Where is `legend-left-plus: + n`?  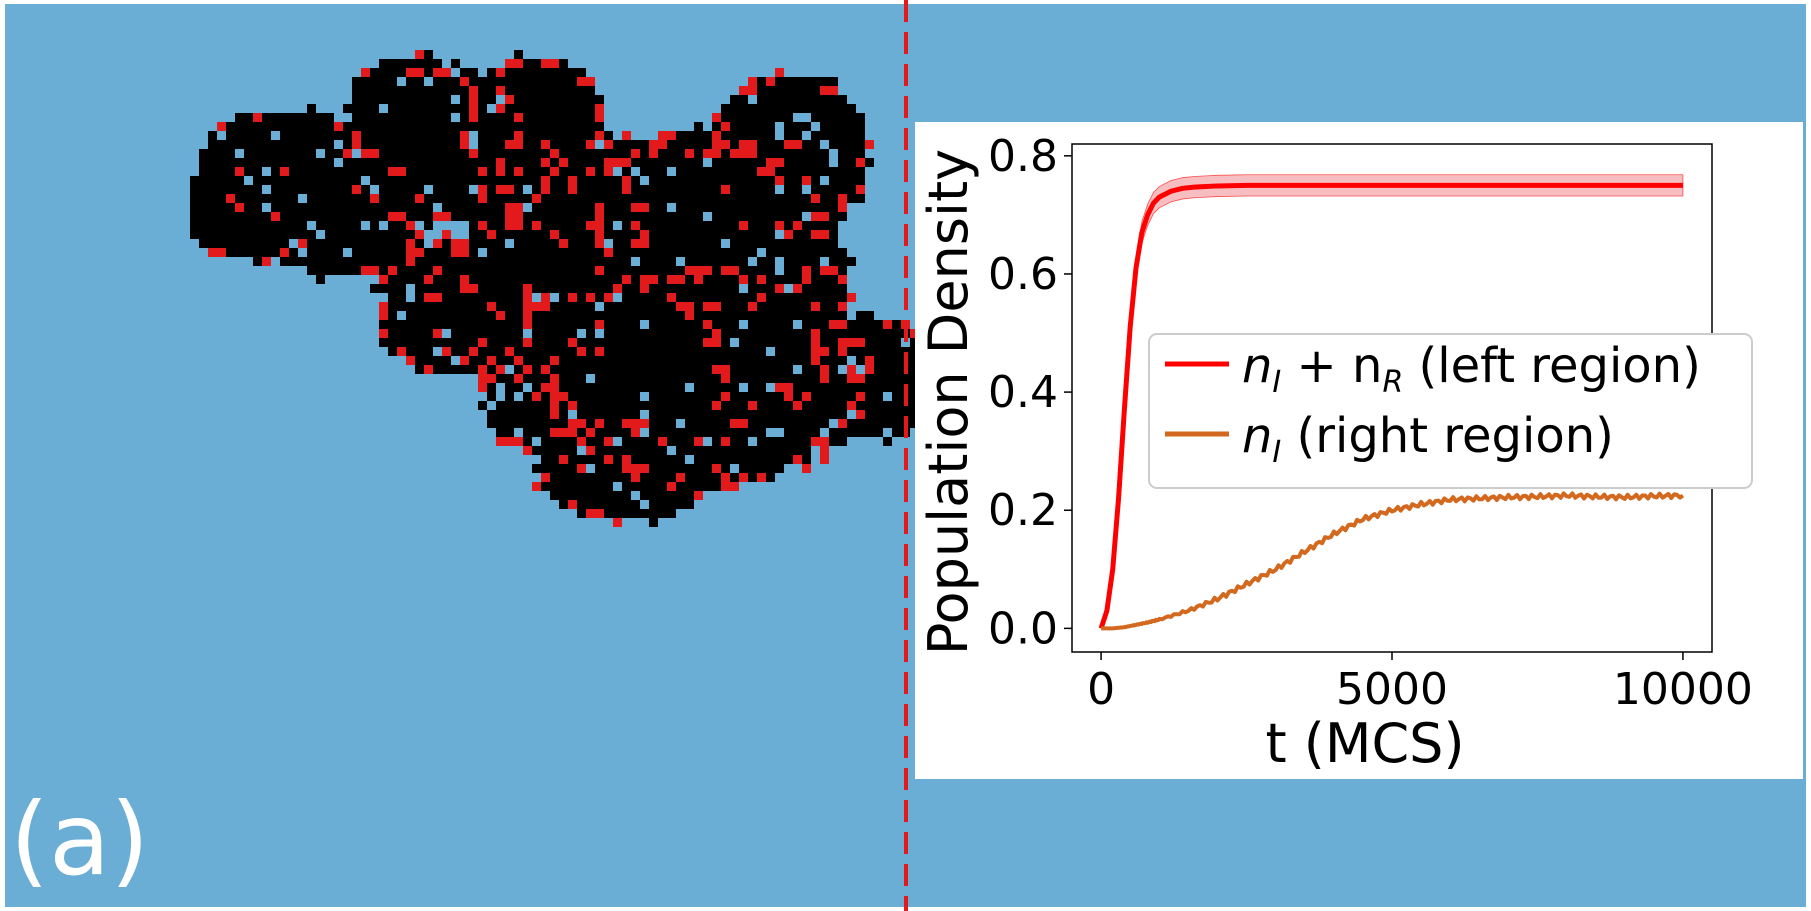 legend-left-plus: + n is located at coordinates (1331, 366).